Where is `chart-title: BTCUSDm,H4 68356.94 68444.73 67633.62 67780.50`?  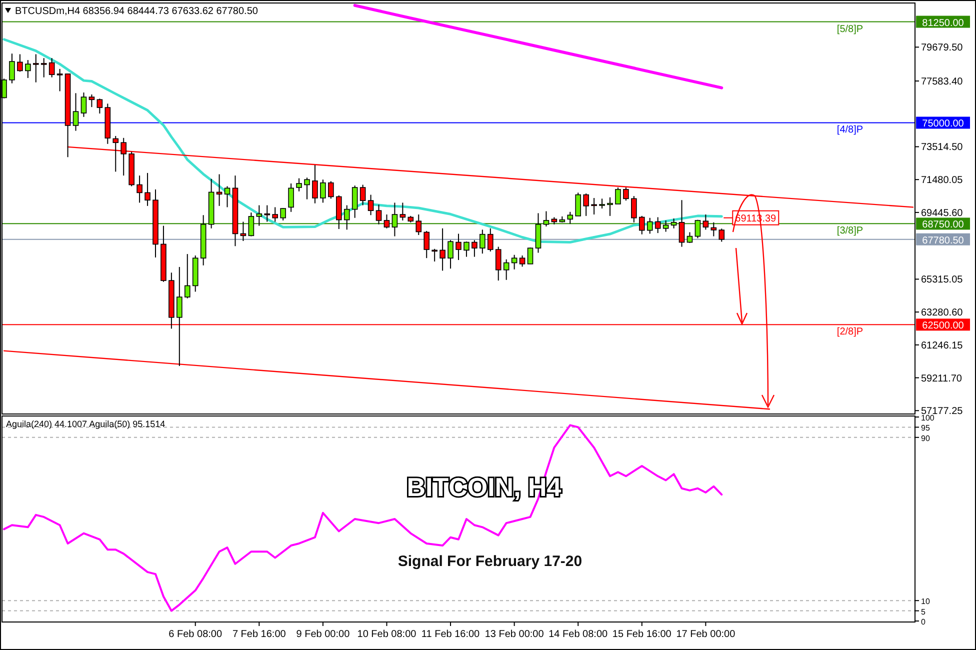
chart-title: BTCUSDm,H4 68356.94 68444.73 67633.62 67780.50 is located at coordinates (136, 11).